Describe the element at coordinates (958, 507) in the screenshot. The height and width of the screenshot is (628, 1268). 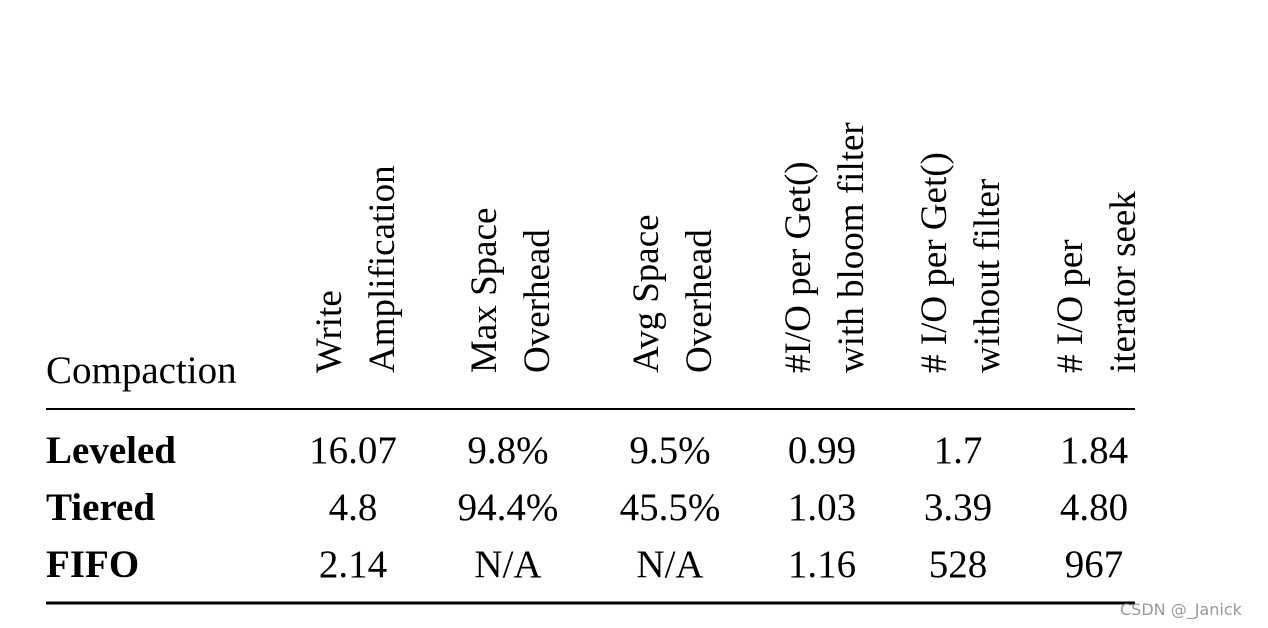
I see `cell: 3.39` at that location.